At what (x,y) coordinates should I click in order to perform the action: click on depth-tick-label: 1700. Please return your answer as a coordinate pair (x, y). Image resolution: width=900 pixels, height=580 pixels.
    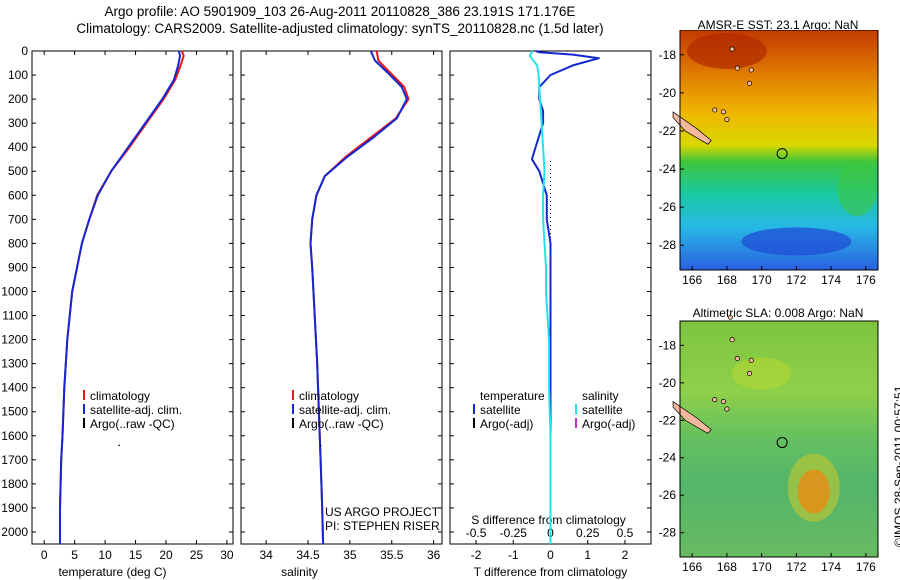
    Looking at the image, I should click on (14, 460).